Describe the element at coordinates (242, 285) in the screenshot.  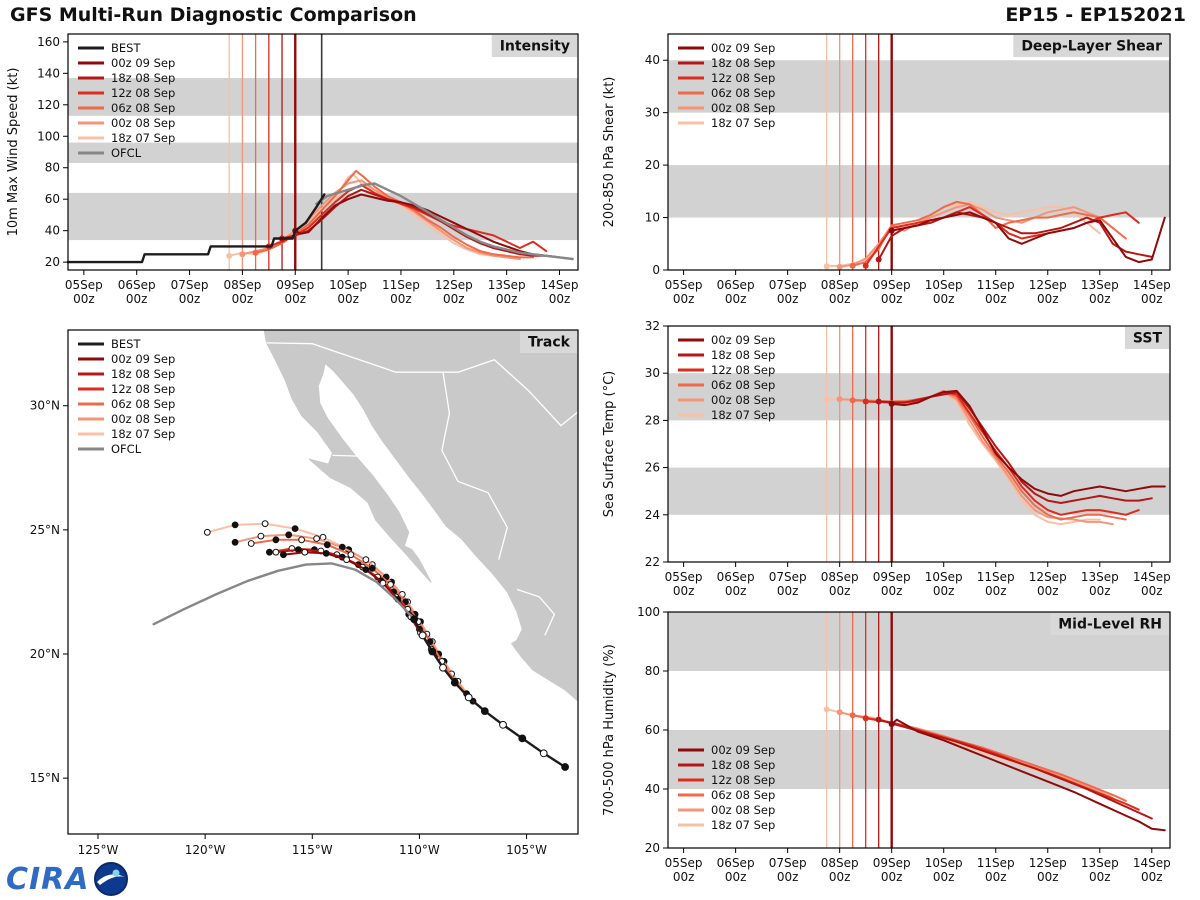
I see `x-tick-label: 08Sep` at that location.